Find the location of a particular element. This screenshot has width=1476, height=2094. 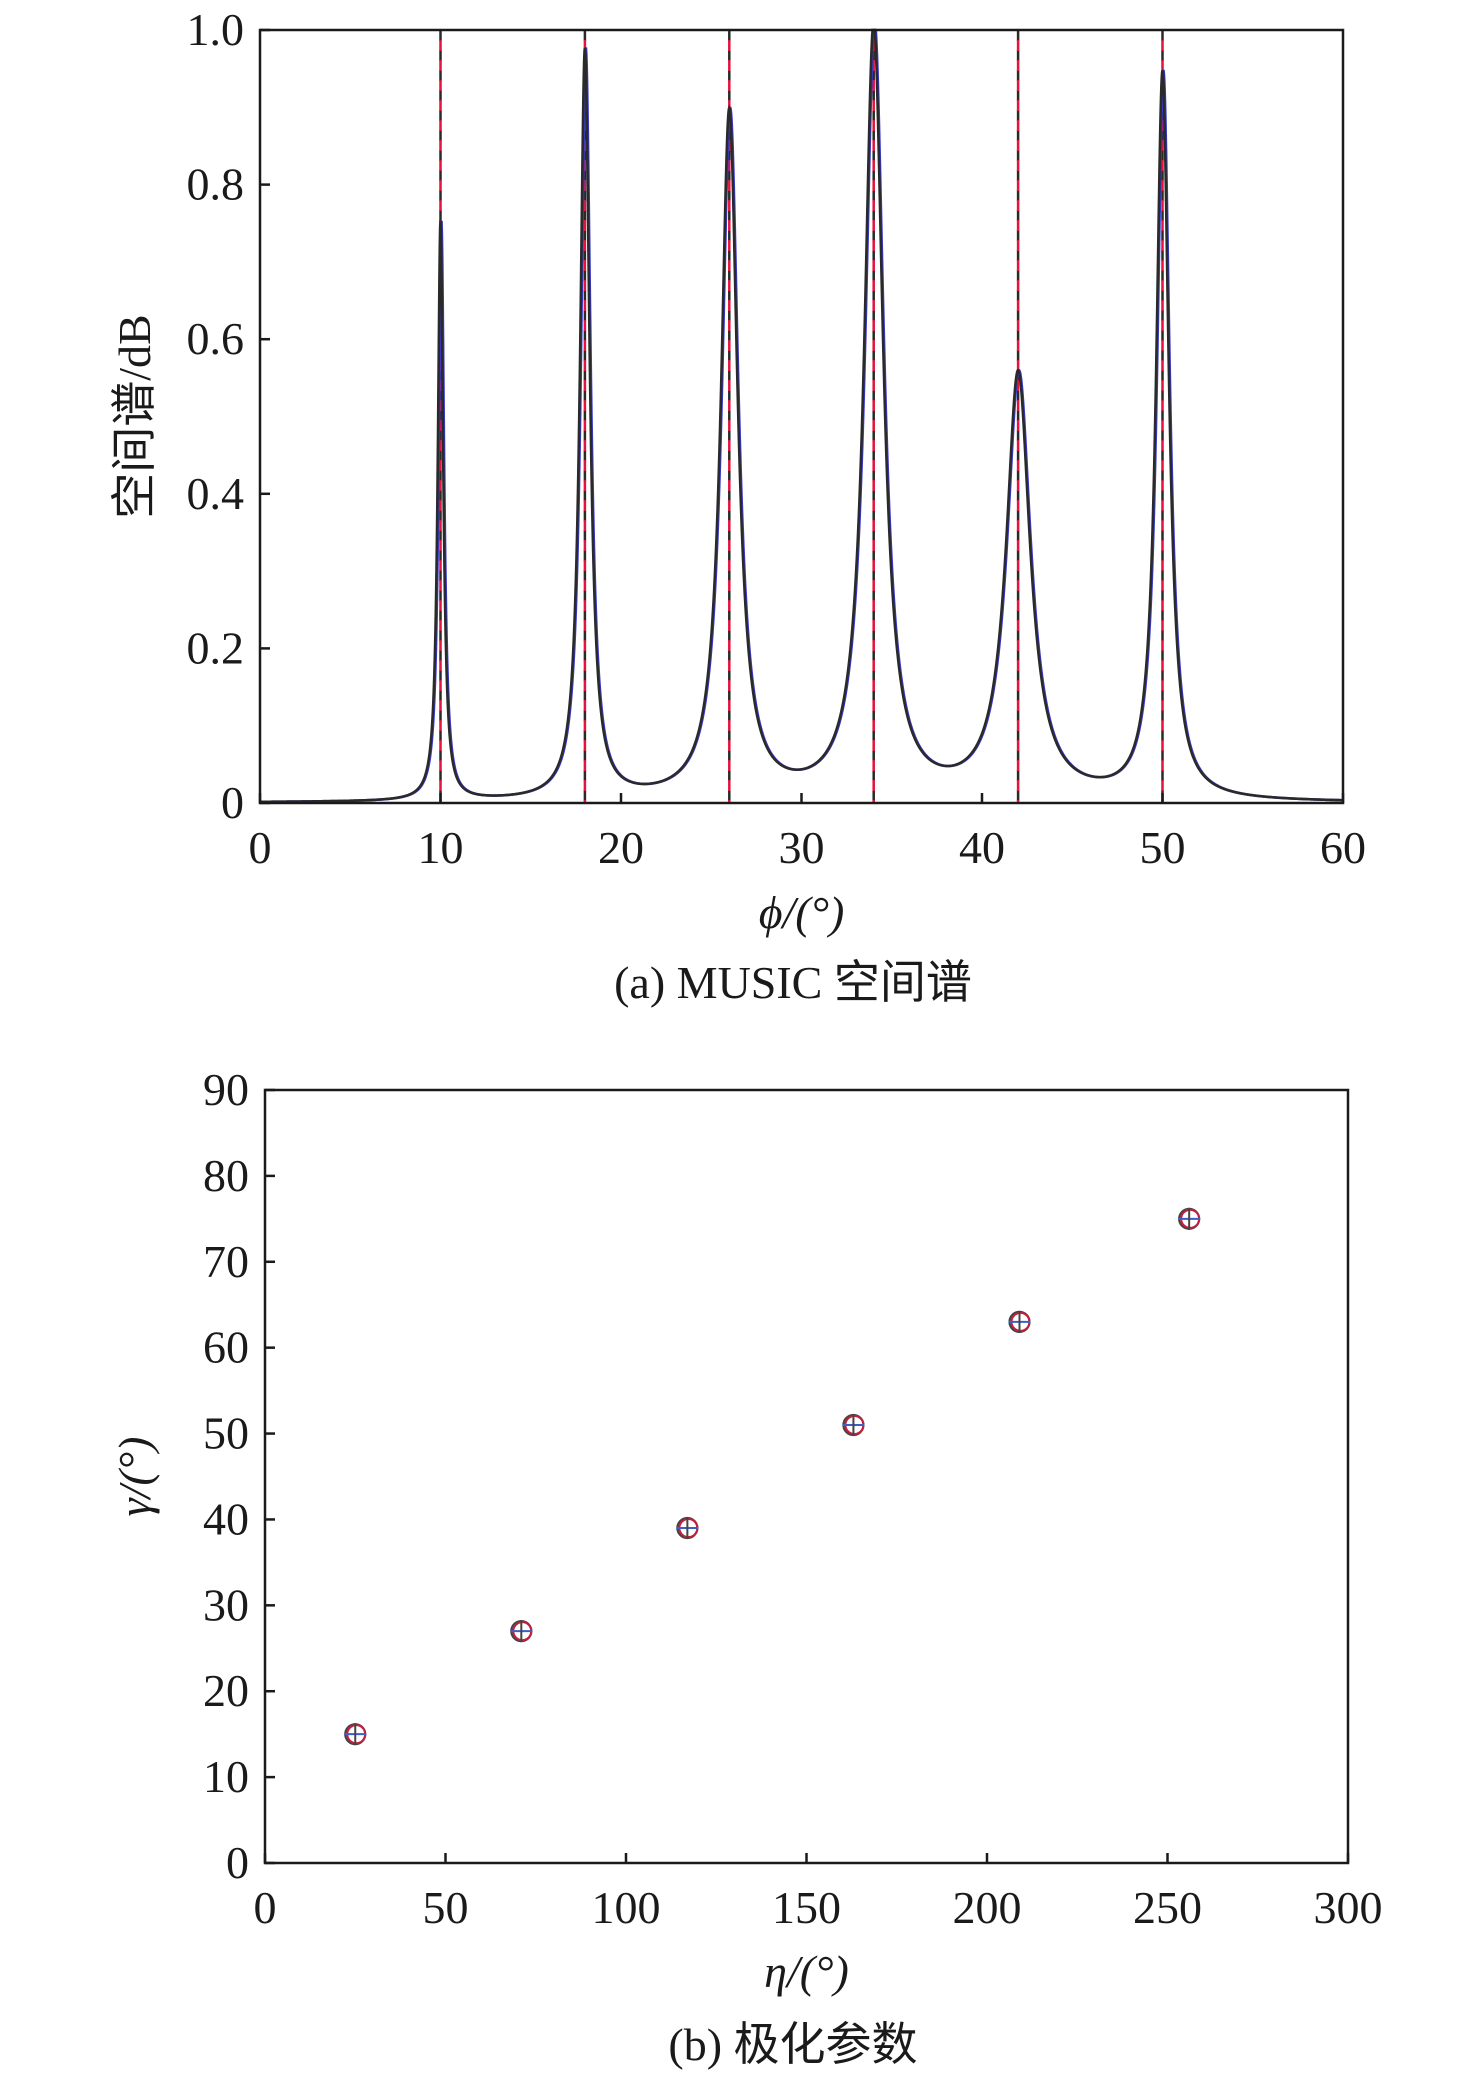

y-tick-label: 90 is located at coordinates (226, 1089).